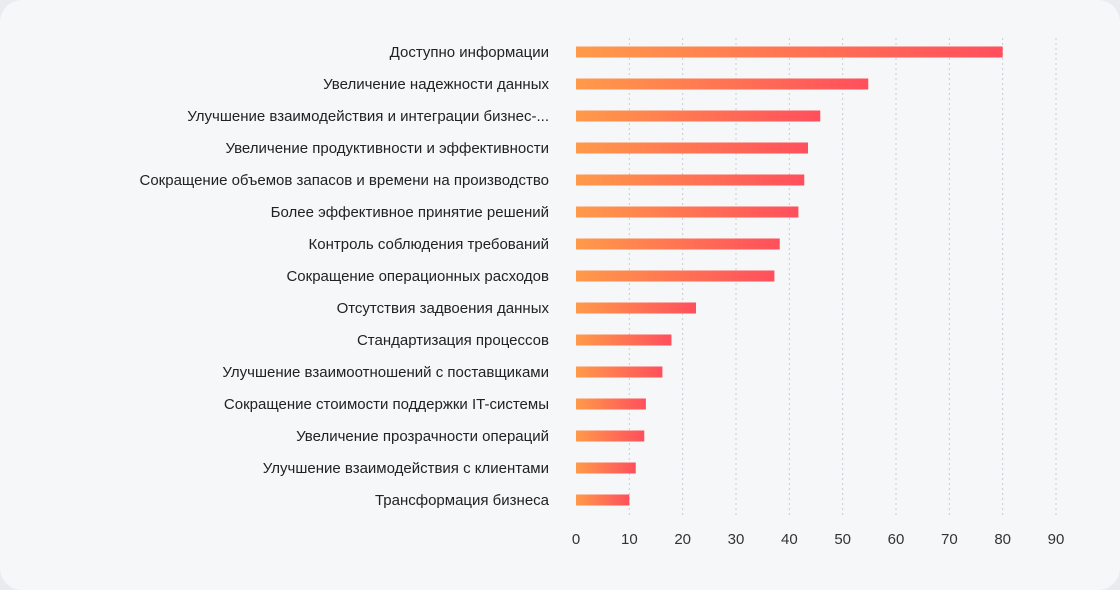  Describe the element at coordinates (818, 539) in the screenshot. I see `x-axis-ticks: 0 10 20 30 40 50 60 70 80 90` at that location.